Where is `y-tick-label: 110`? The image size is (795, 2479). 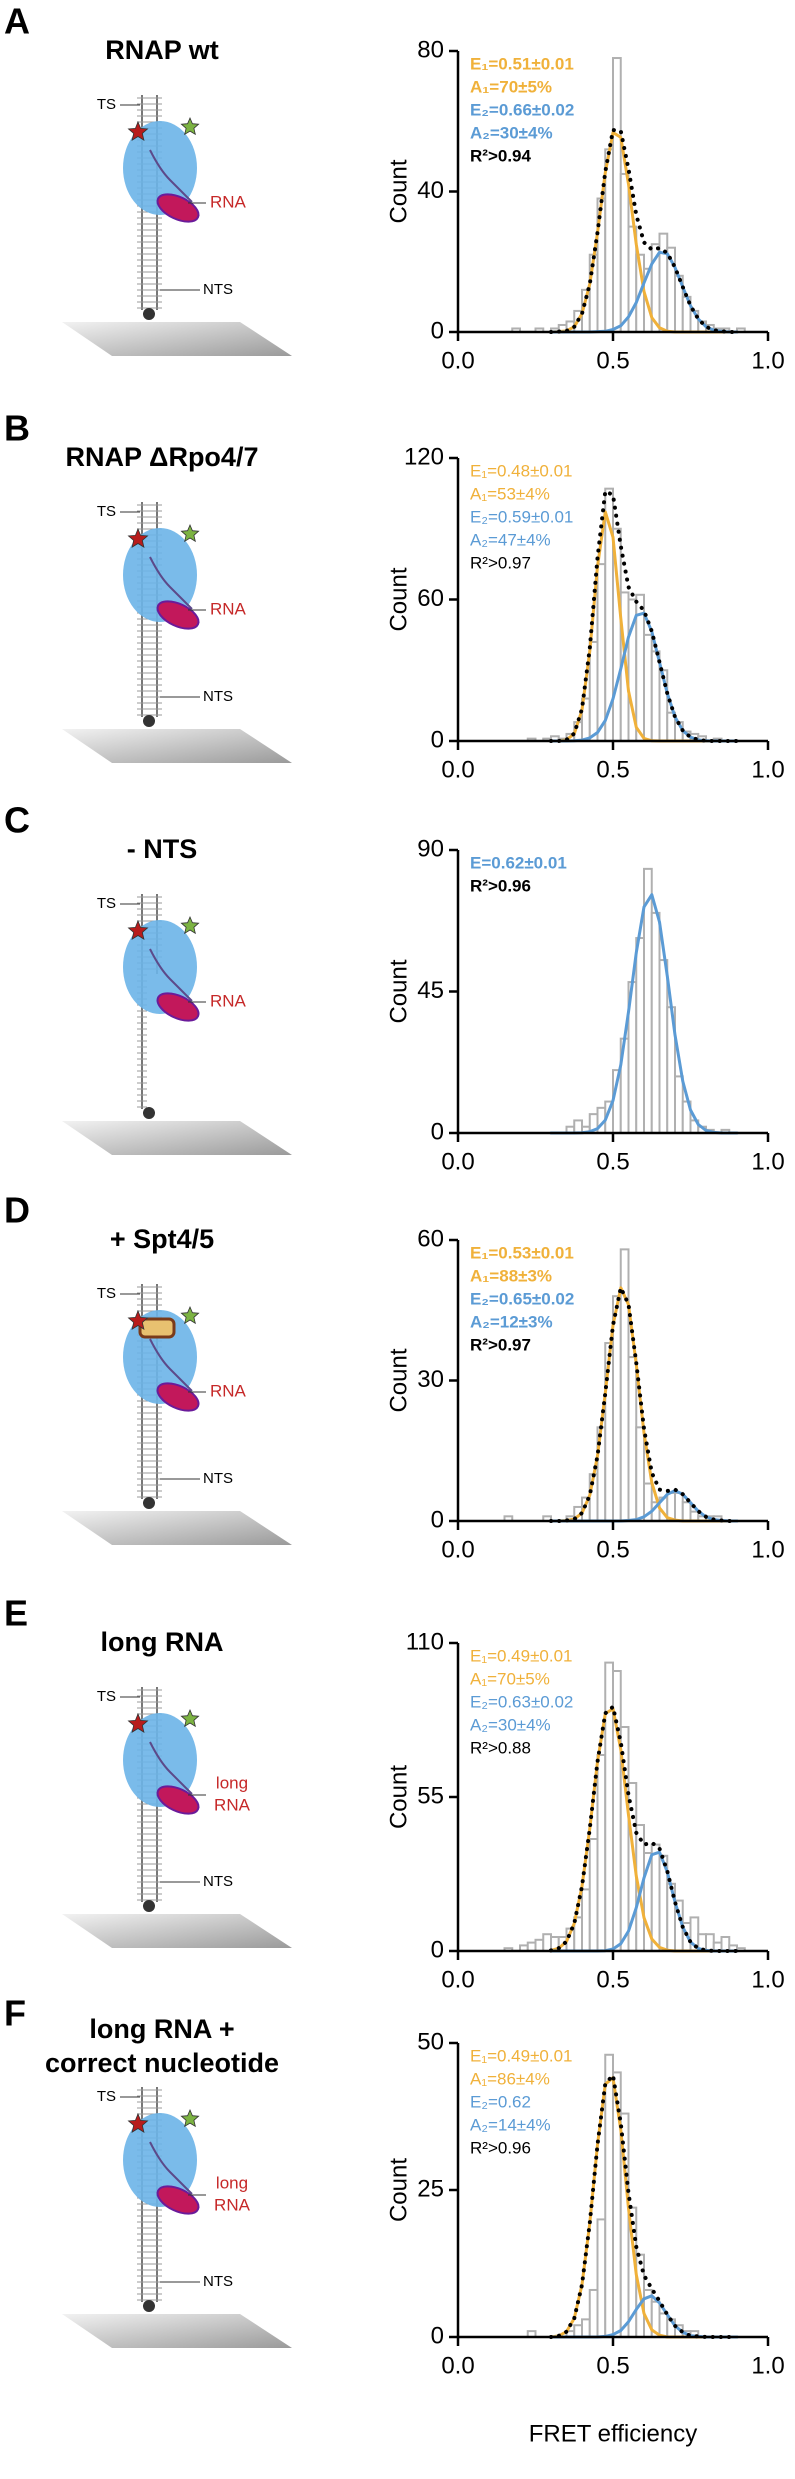 y-tick-label: 110 is located at coordinates (425, 1641).